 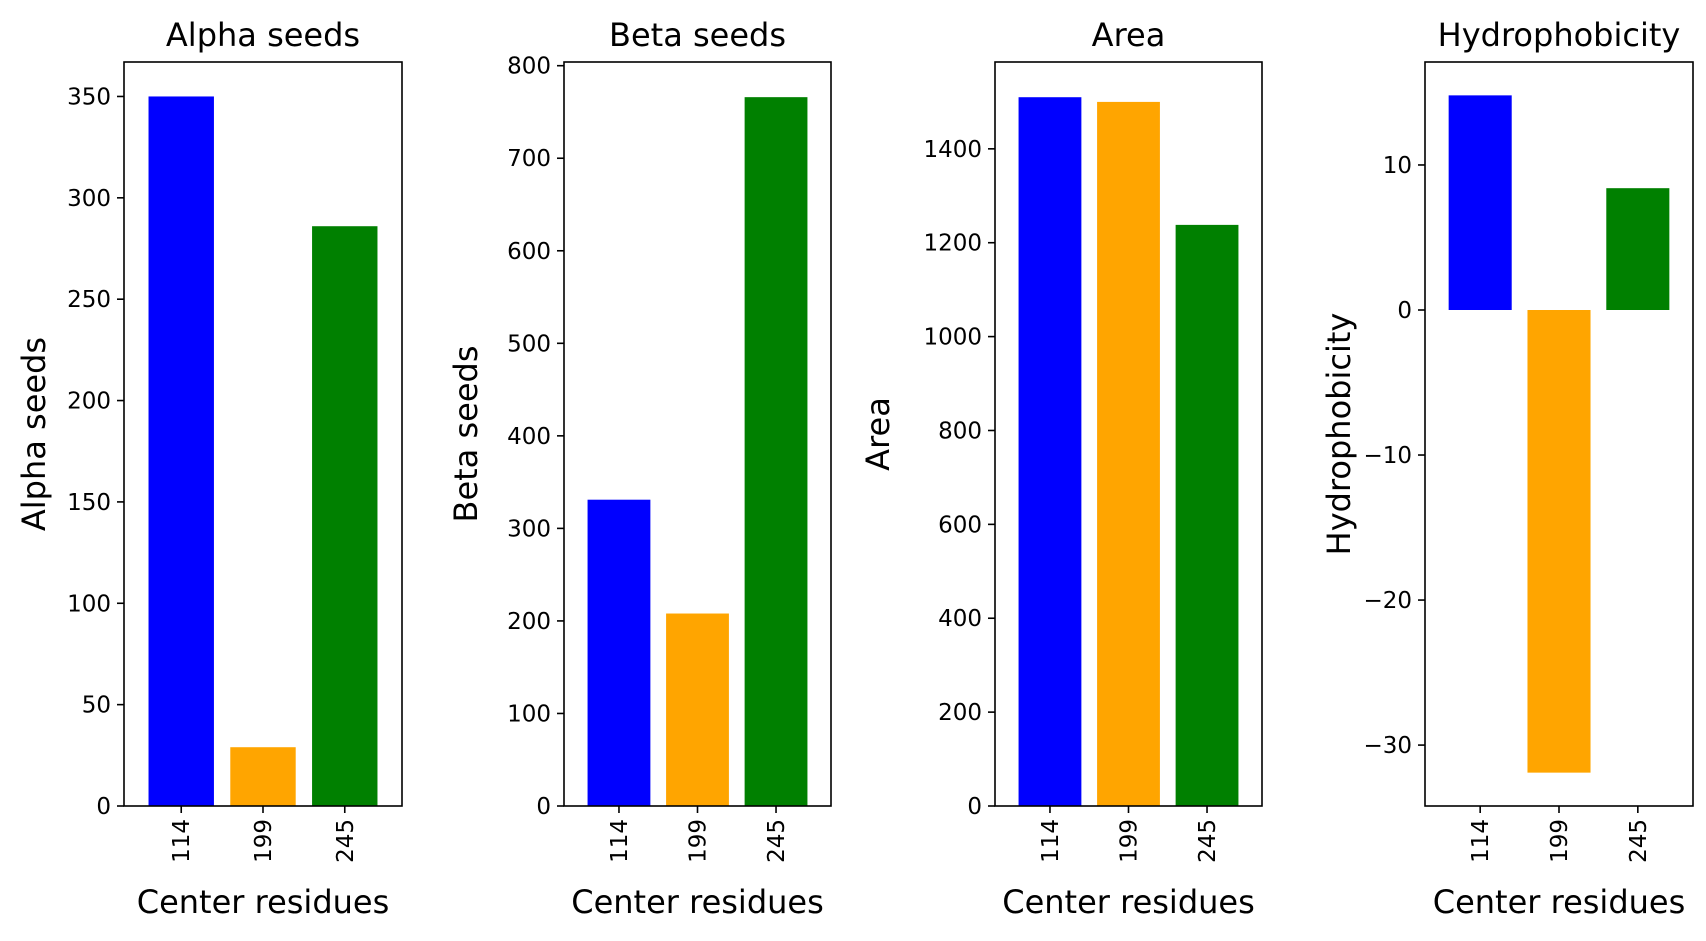 What do you see at coordinates (89, 503) in the screenshot?
I see `y-tick-label: 150` at bounding box center [89, 503].